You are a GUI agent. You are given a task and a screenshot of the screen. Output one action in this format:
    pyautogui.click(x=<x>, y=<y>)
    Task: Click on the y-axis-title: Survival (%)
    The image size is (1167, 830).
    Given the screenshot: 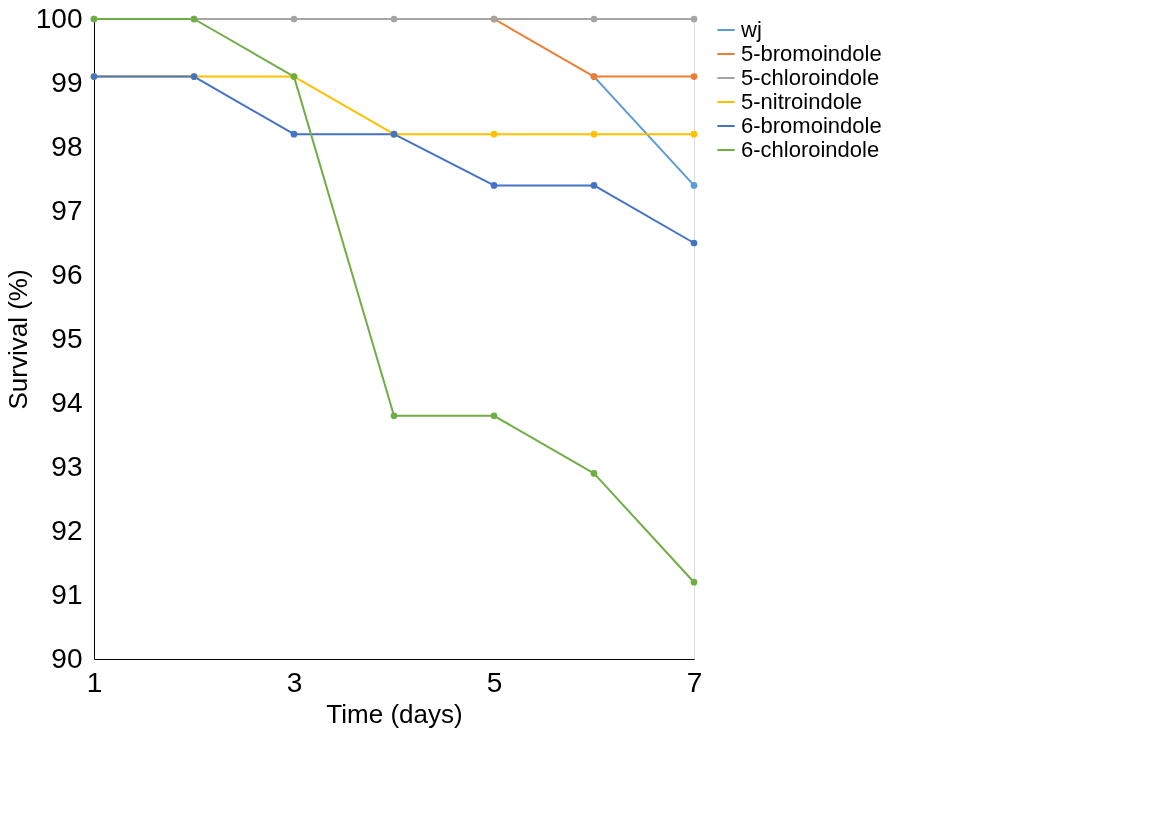 What is the action you would take?
    pyautogui.click(x=17, y=339)
    